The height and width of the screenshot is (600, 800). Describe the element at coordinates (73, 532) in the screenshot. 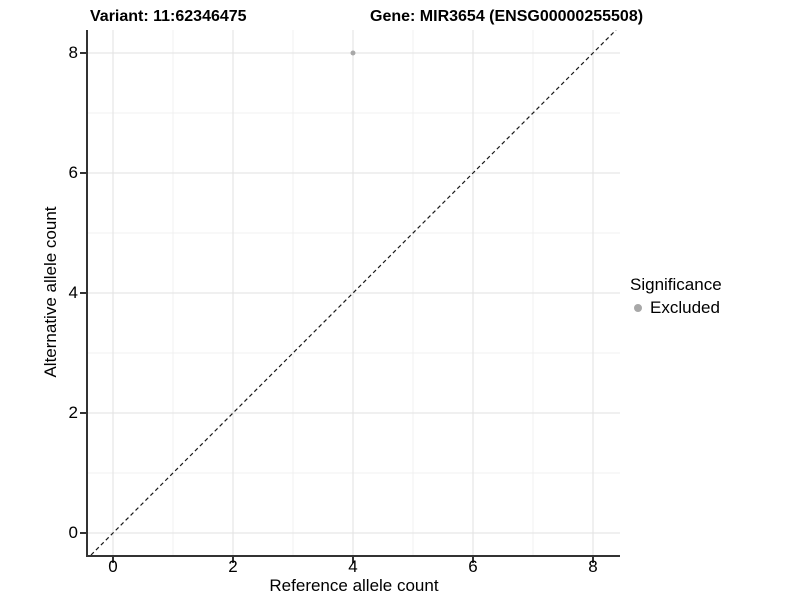

I see `y-tick-label: 0` at that location.